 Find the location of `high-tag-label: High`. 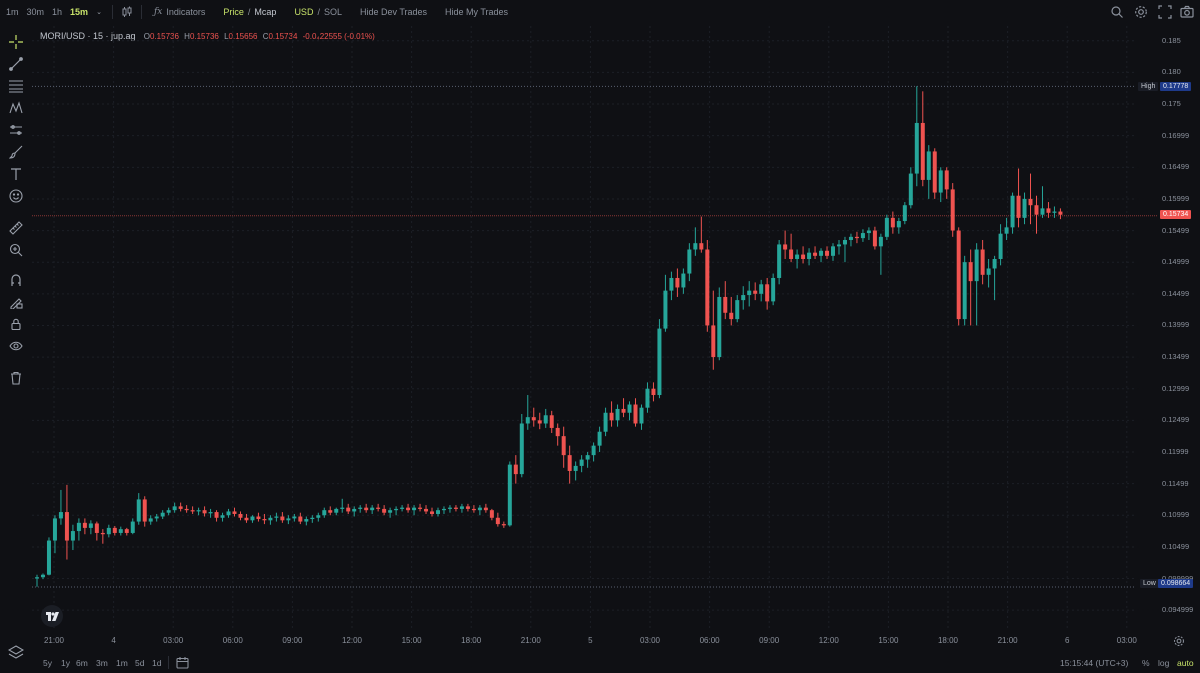

high-tag-label: High is located at coordinates (1148, 86).